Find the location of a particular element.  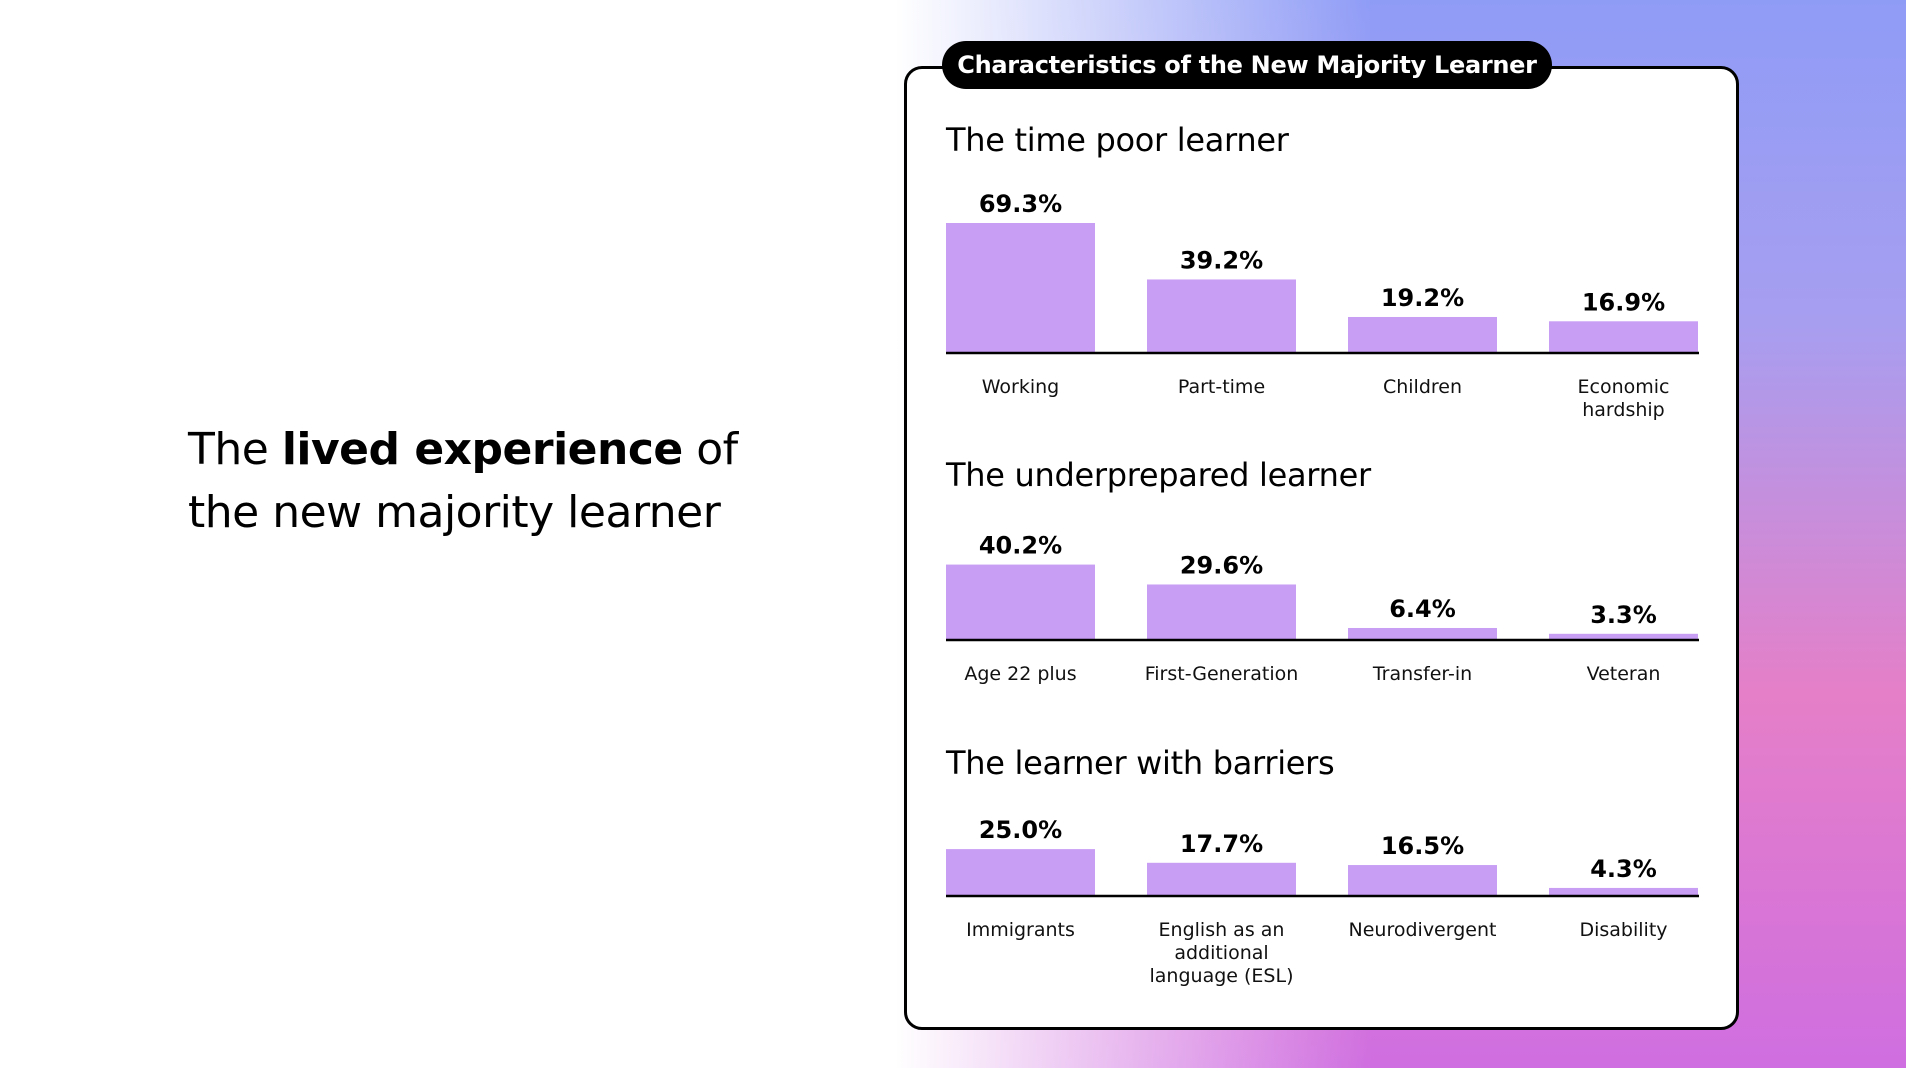

category-label-line-barriers-1-2: language (ESL) is located at coordinates (1222, 976).